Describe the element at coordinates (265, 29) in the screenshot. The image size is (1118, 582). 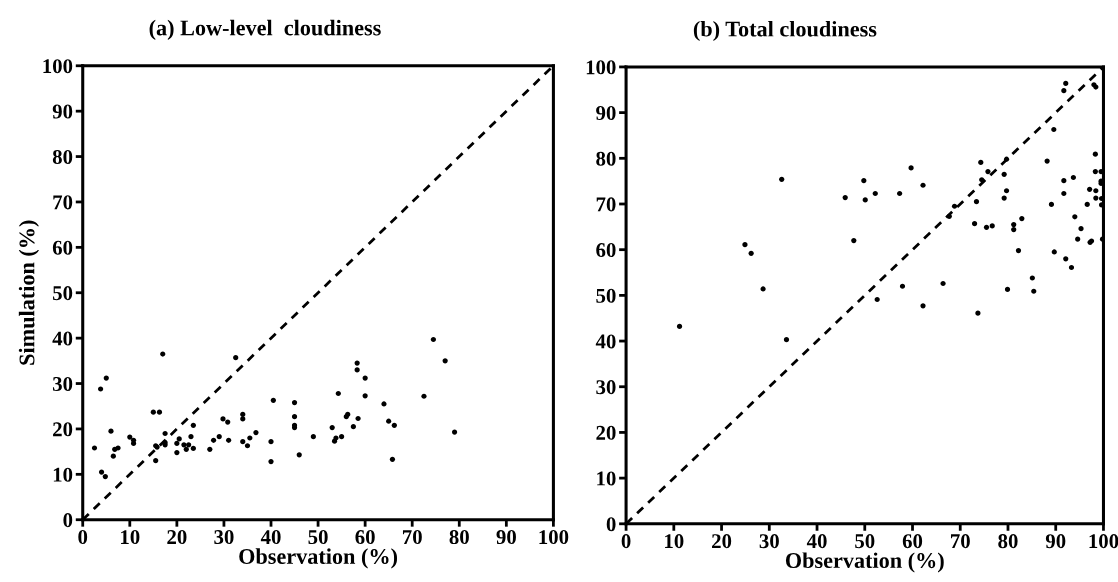
I see `chart-title: (a) Low-level cloudiness` at that location.